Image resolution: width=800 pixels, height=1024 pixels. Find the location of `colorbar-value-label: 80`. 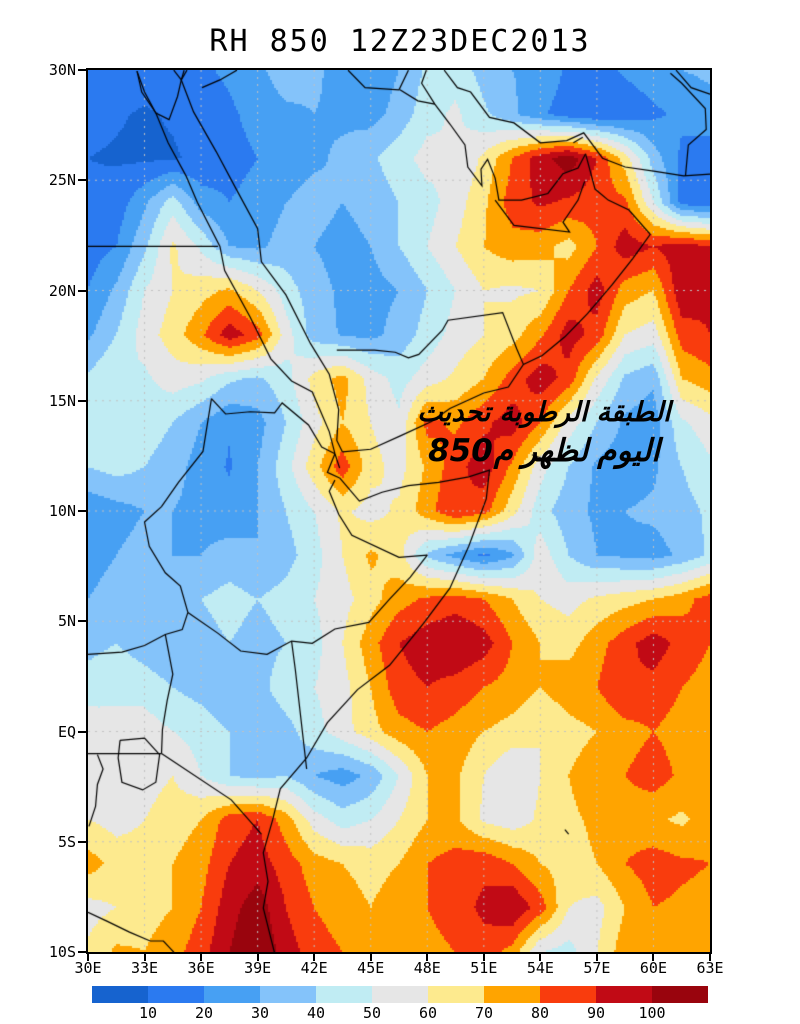

colorbar-value-label: 80 is located at coordinates (540, 1013).